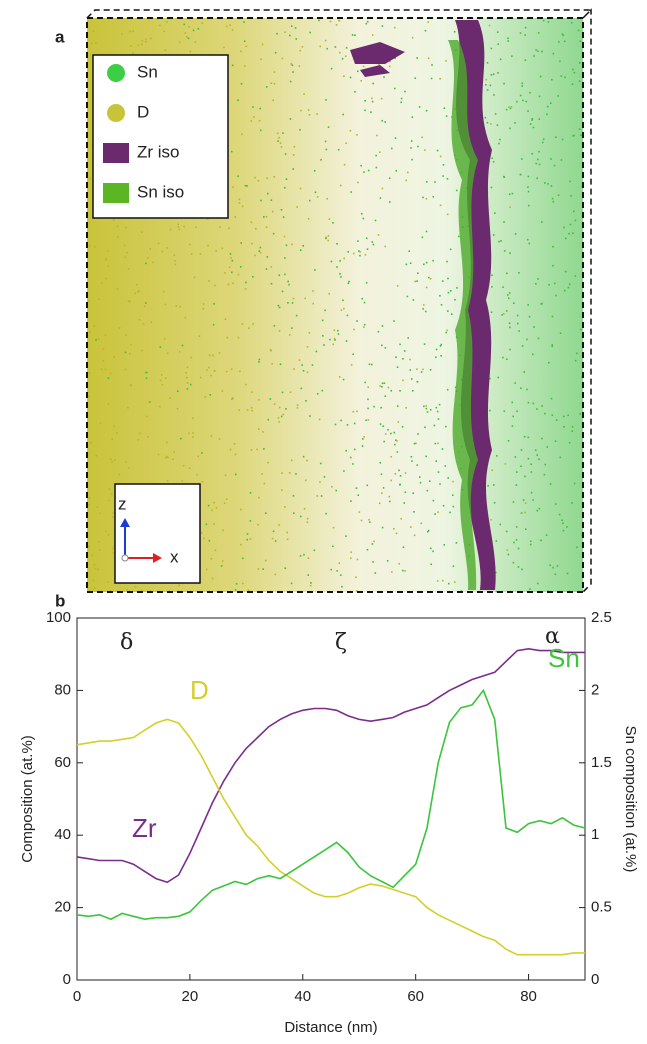  Describe the element at coordinates (601, 762) in the screenshot. I see `y2-tick-label: 1.5` at that location.